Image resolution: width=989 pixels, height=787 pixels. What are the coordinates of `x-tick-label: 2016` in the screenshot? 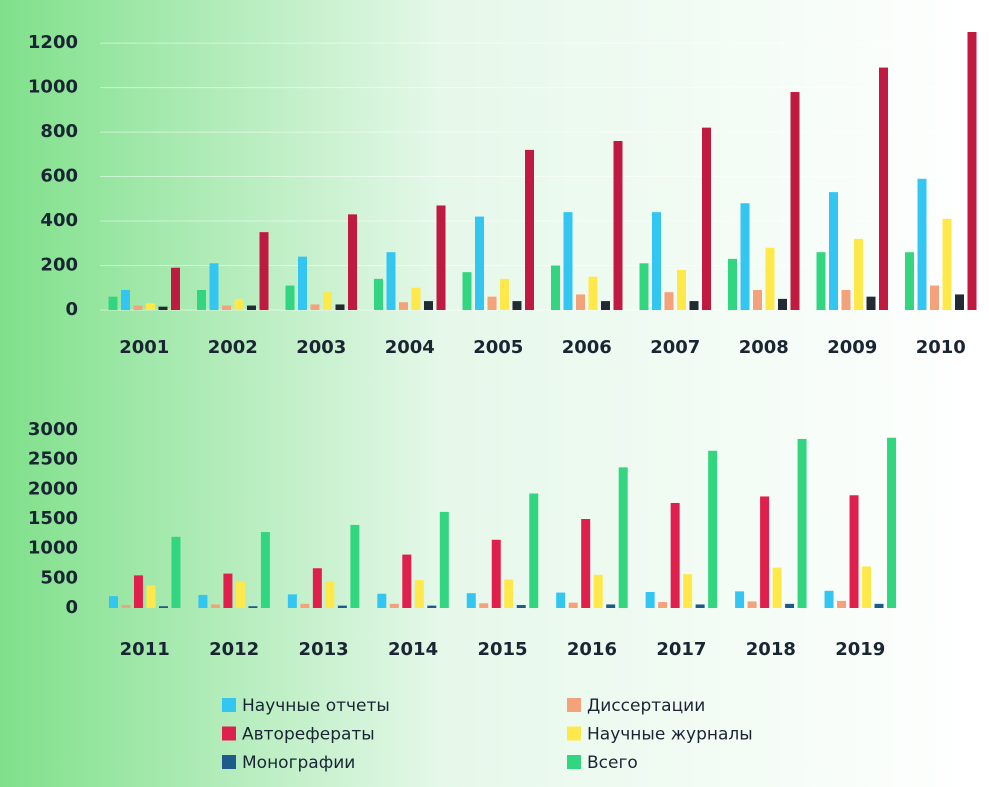 It's located at (592, 649).